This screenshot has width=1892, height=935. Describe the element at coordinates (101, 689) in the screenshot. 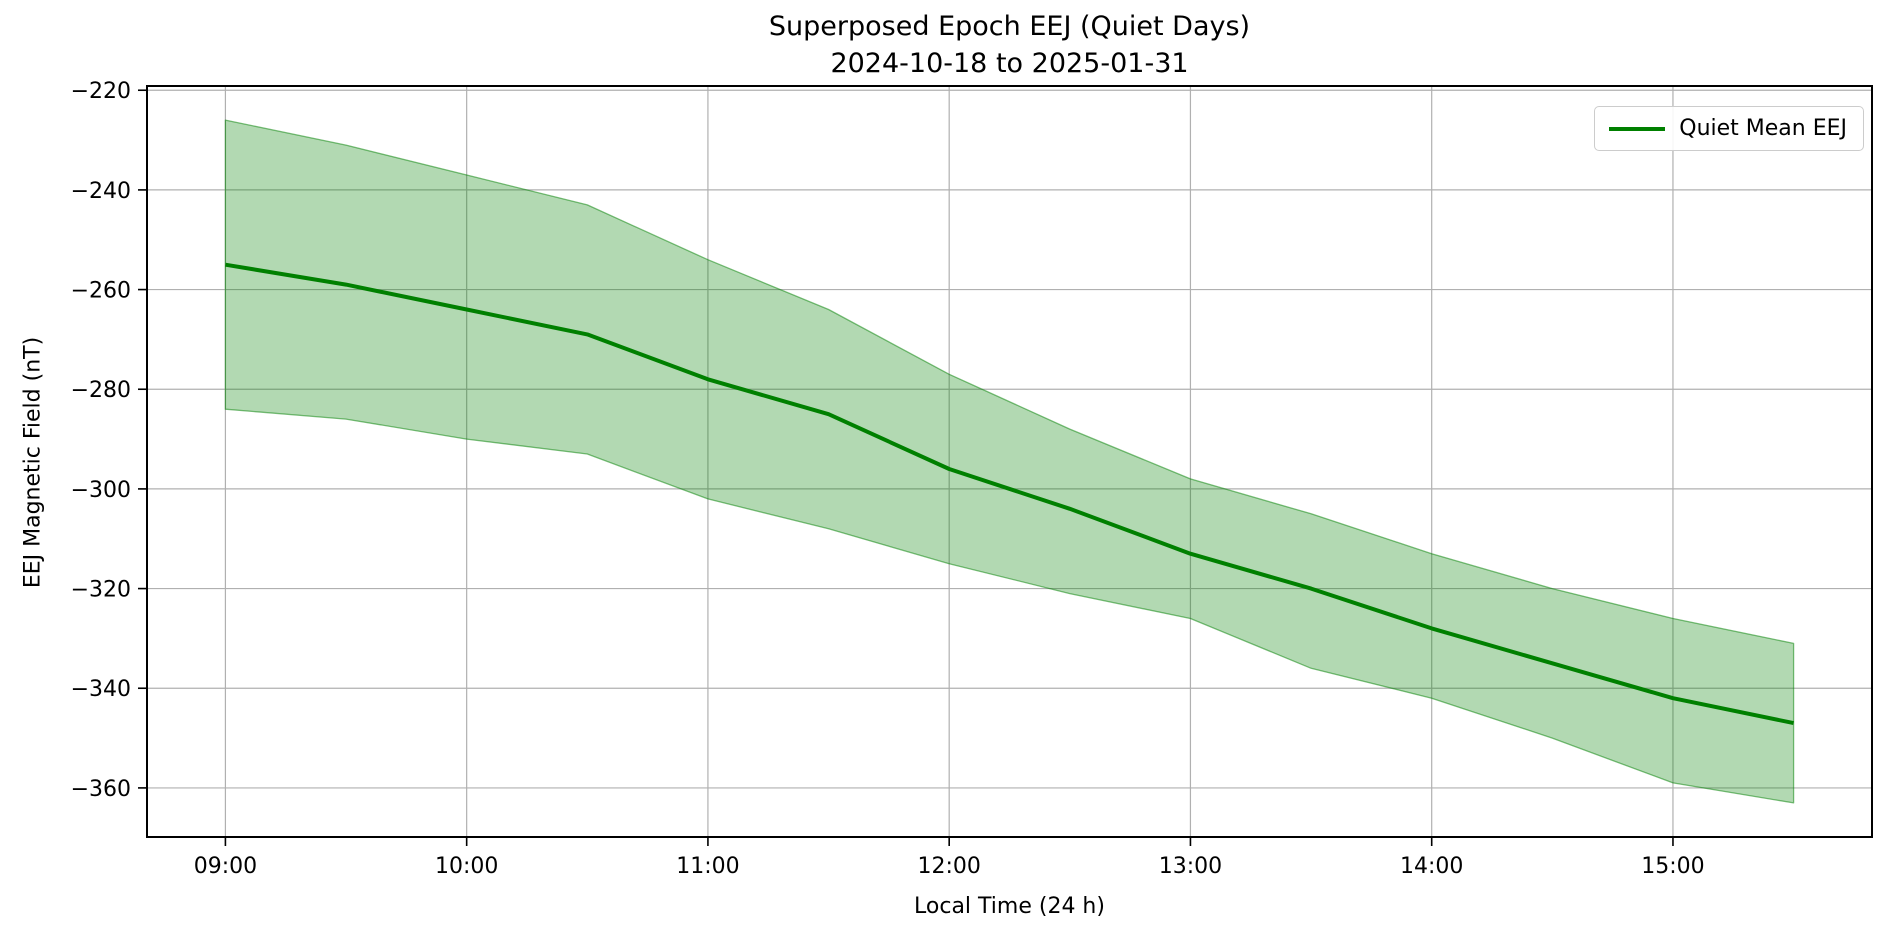

I see `y-tick-label: −340` at that location.